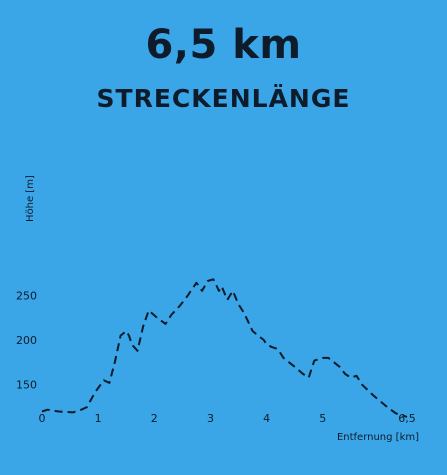 The image size is (447, 475). Describe the element at coordinates (42, 418) in the screenshot. I see `x-tick-label: 0` at that location.